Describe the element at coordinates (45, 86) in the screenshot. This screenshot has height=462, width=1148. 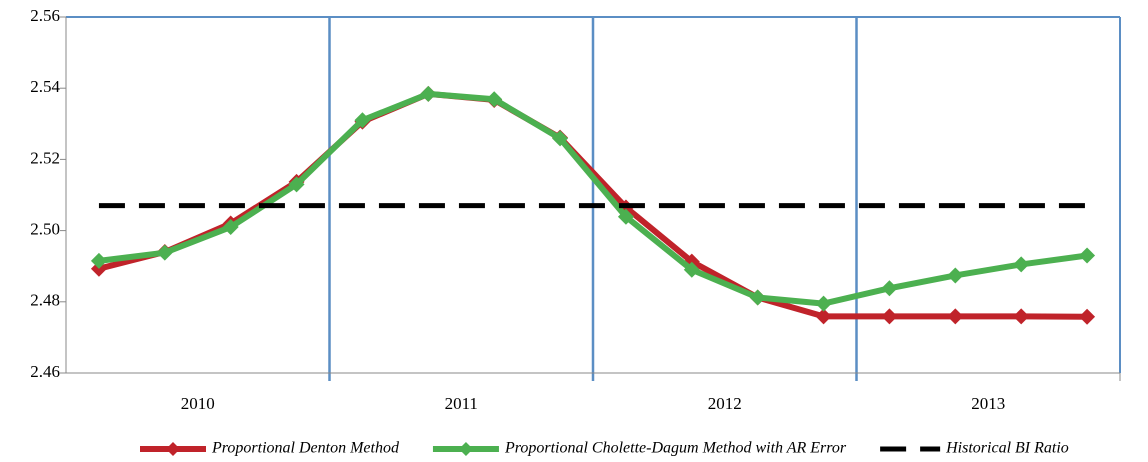
I see `y-tick-label: 2.54` at that location.